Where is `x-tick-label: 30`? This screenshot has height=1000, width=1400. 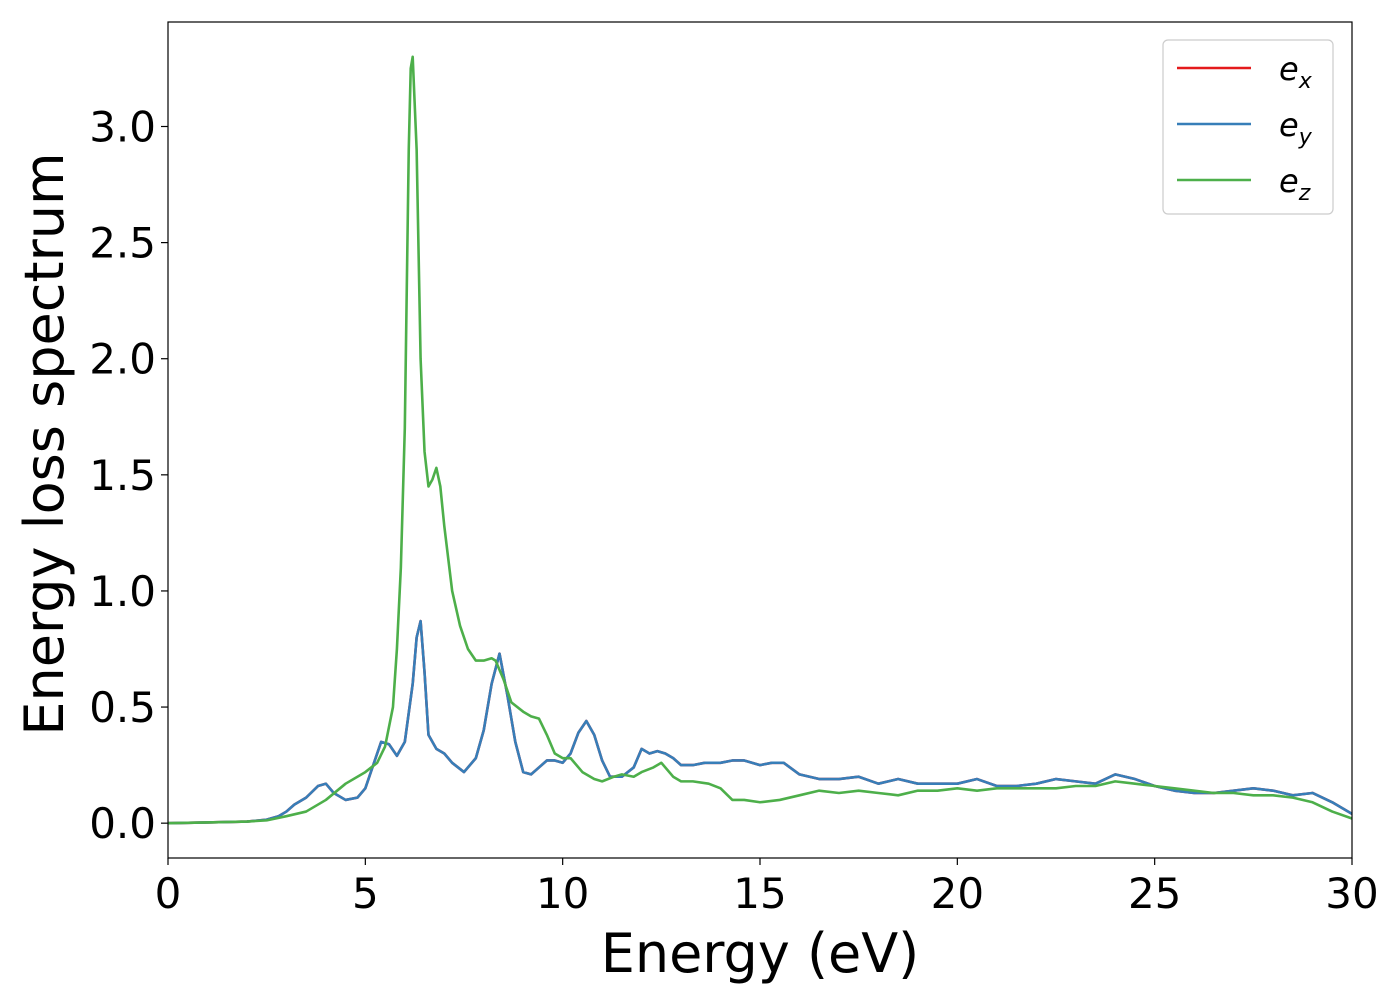 x-tick-label: 30 is located at coordinates (1351, 893).